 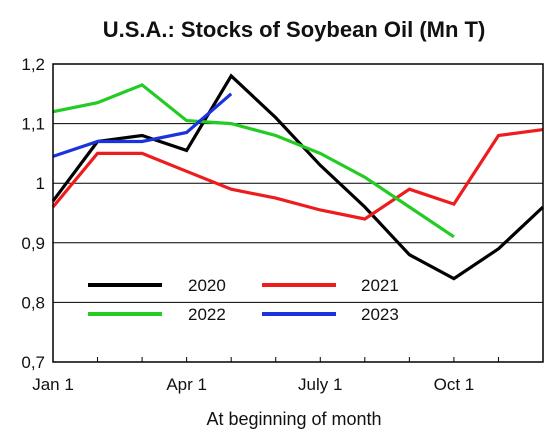 I want to click on series-line-2023, so click(x=142, y=125).